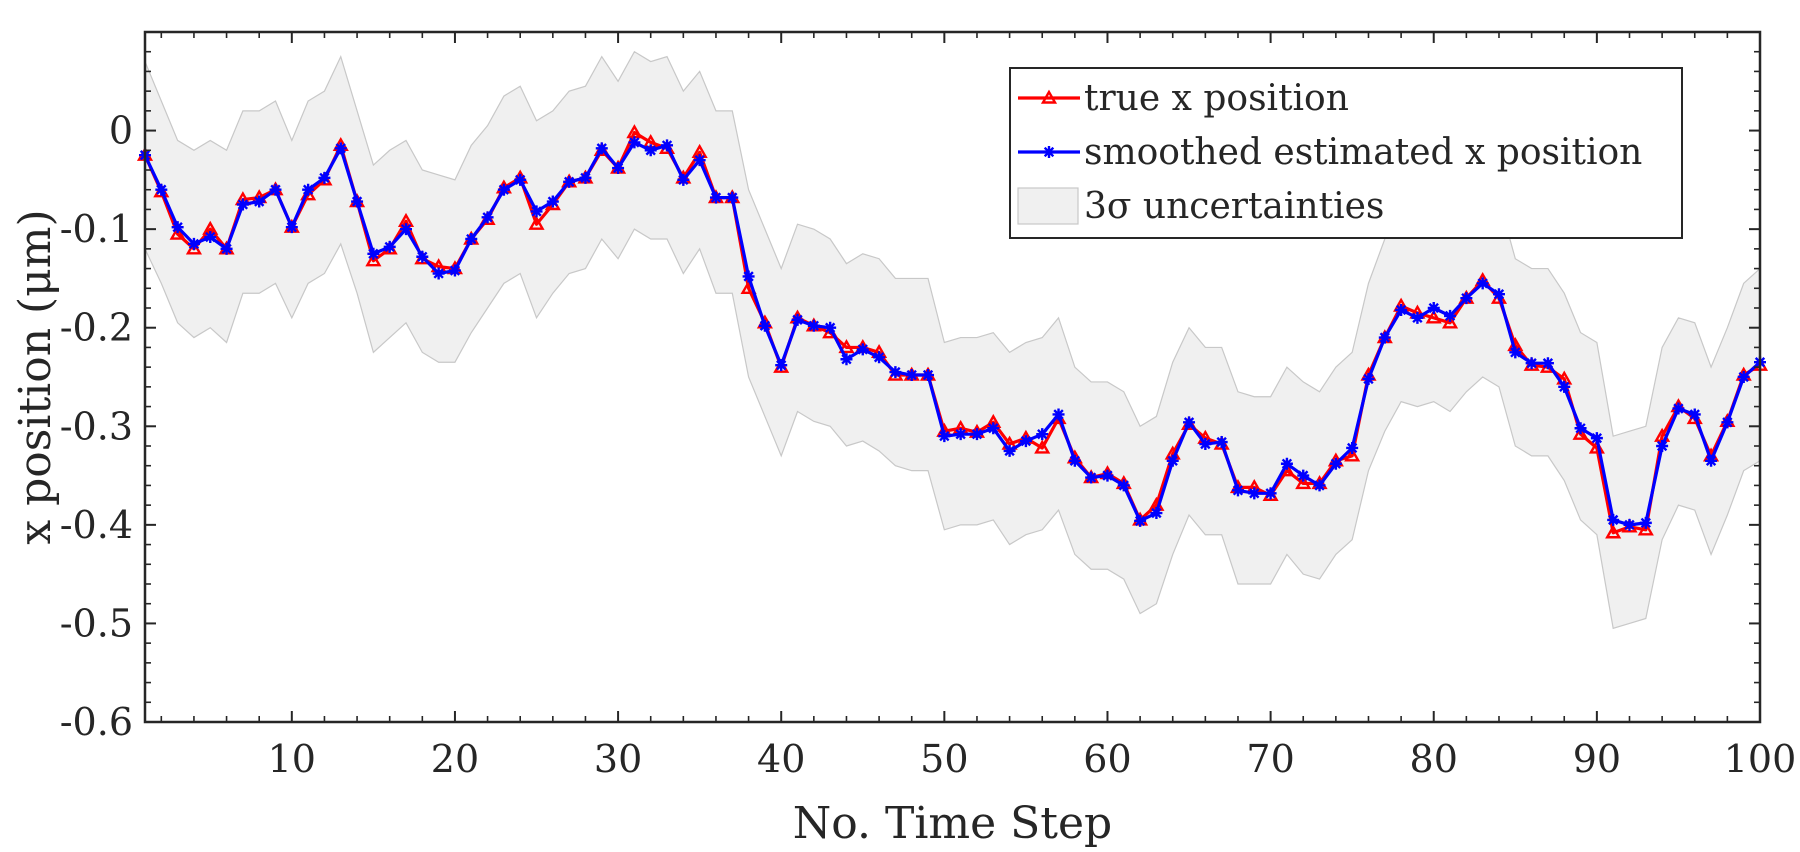 The height and width of the screenshot is (852, 1800). Describe the element at coordinates (96, 525) in the screenshot. I see `y-tick-label: -0.4` at that location.